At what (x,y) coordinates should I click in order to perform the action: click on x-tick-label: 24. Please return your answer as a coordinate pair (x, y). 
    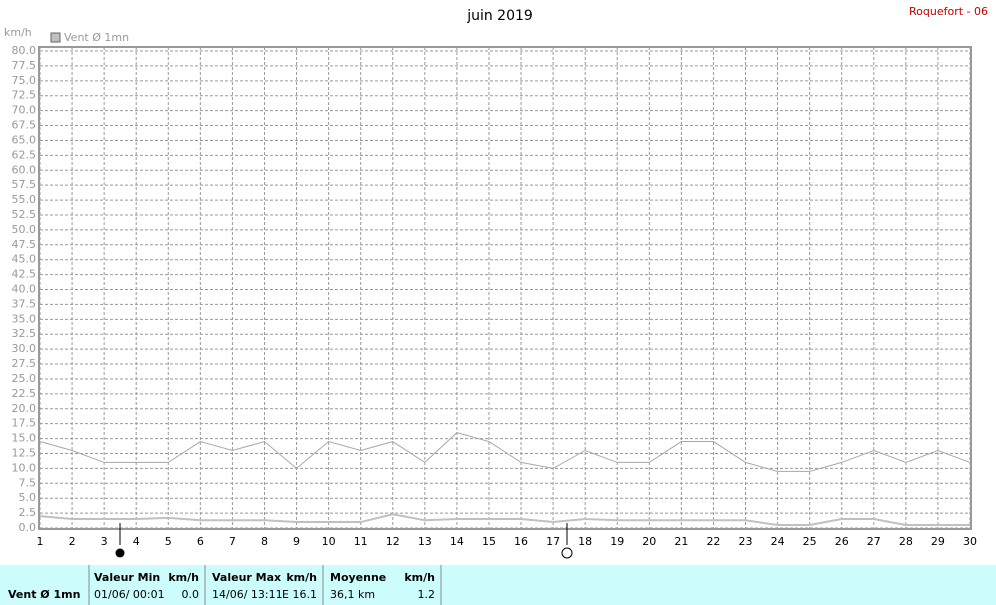
    Looking at the image, I should click on (778, 541).